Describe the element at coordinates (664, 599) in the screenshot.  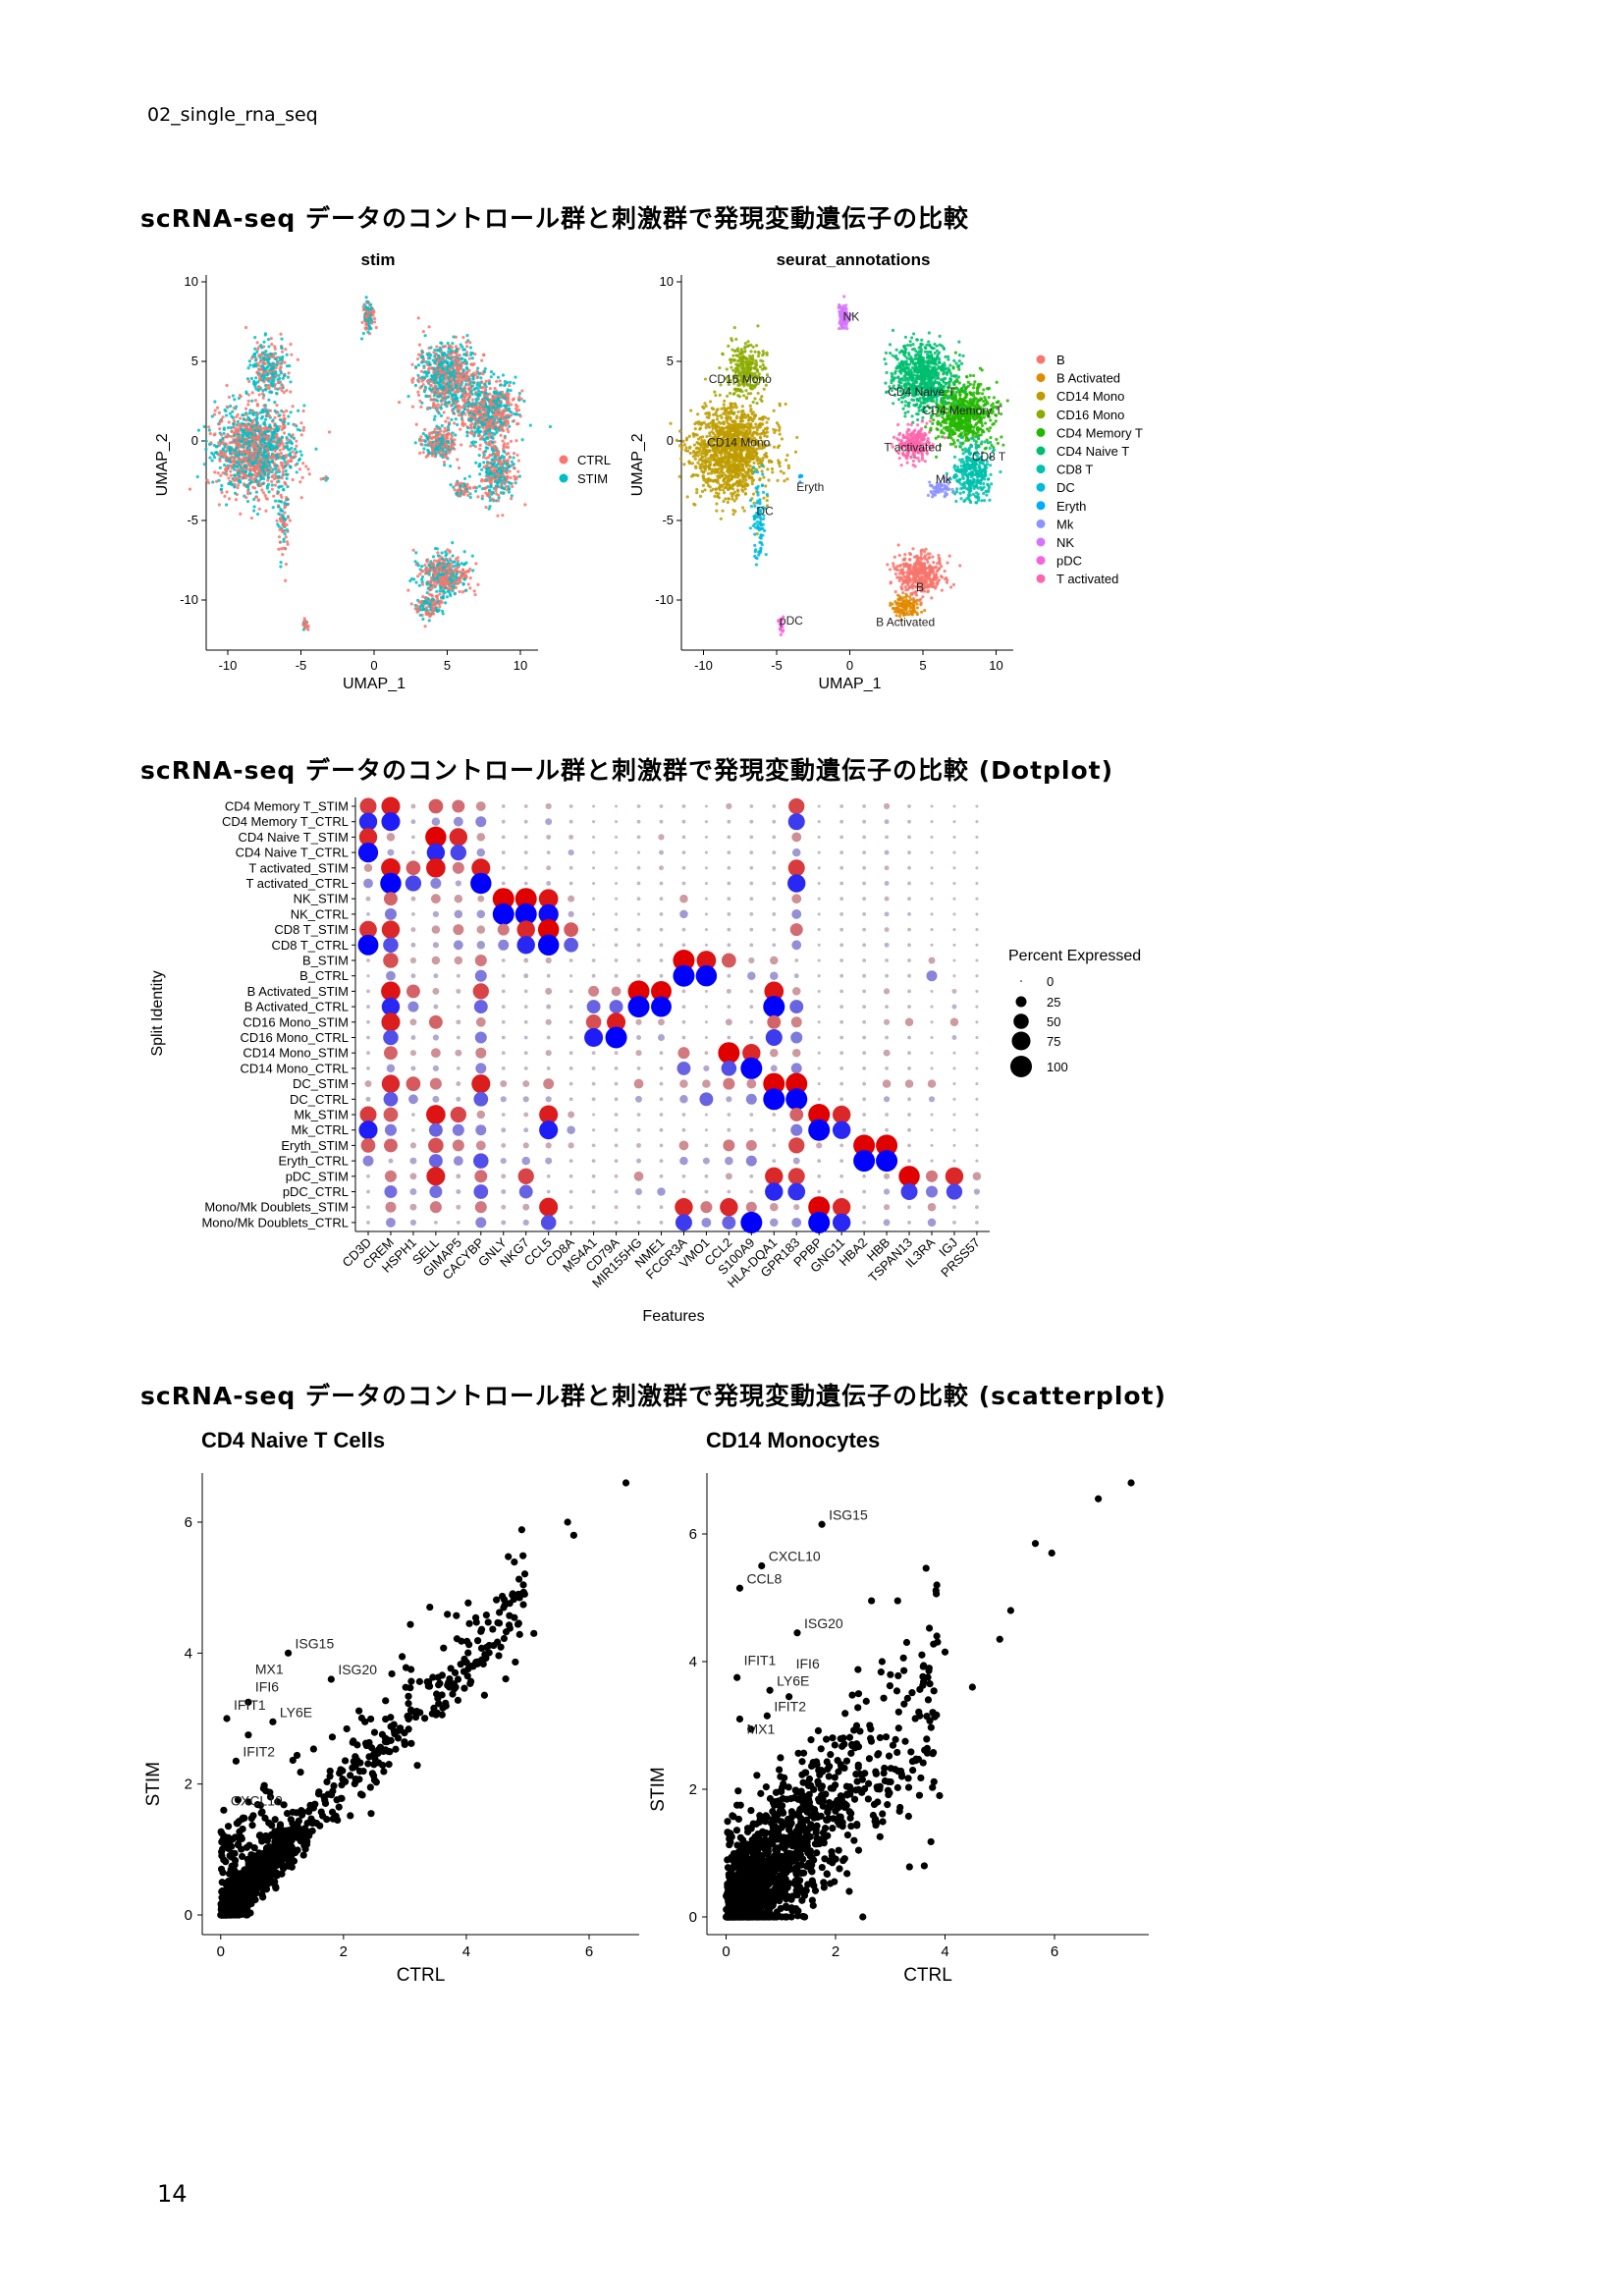
I see `y-tick-label: -10` at that location.